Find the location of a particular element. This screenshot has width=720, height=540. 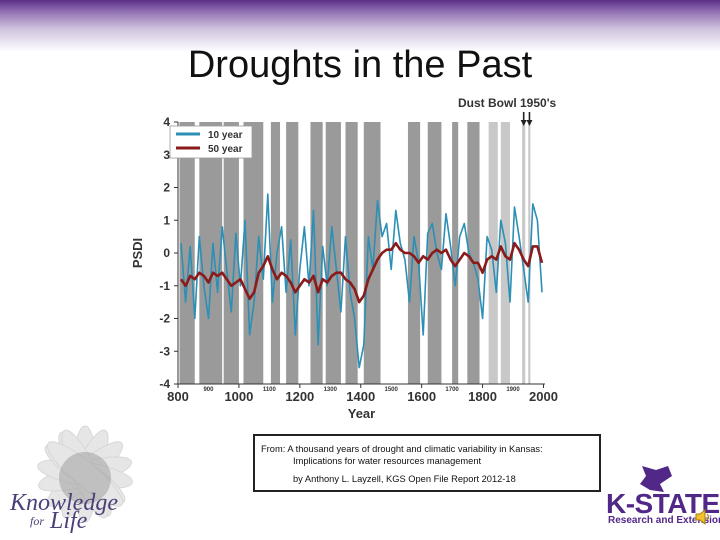

dust-bowl-annotation: Dust Bowl 1950's is located at coordinates (507, 103).